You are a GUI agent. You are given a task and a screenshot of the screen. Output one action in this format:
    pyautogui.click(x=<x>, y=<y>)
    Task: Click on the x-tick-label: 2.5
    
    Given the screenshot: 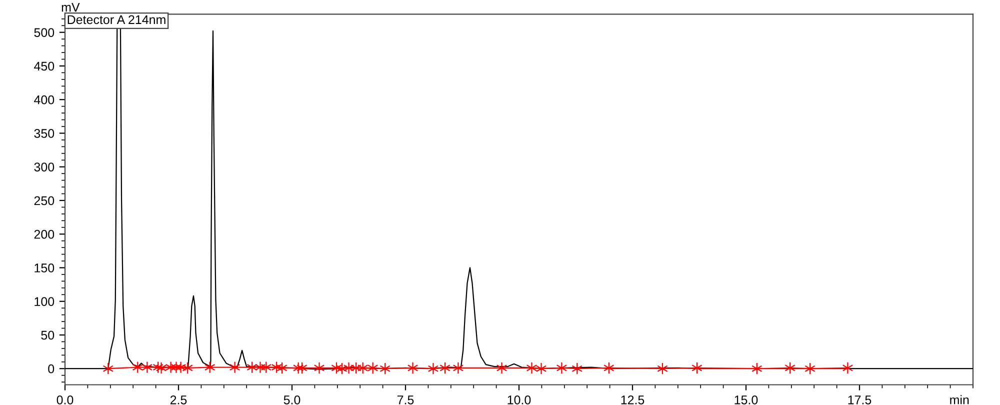 What is the action you would take?
    pyautogui.click(x=178, y=399)
    